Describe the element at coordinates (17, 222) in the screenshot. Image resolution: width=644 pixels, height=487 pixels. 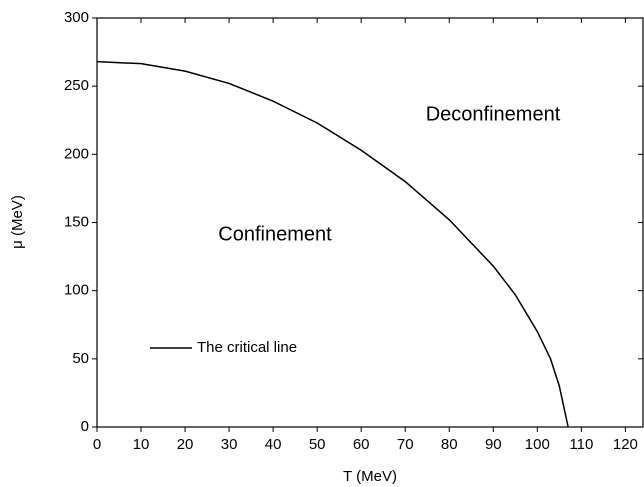
I see `y-axis-label: μ (MeV)` at that location.